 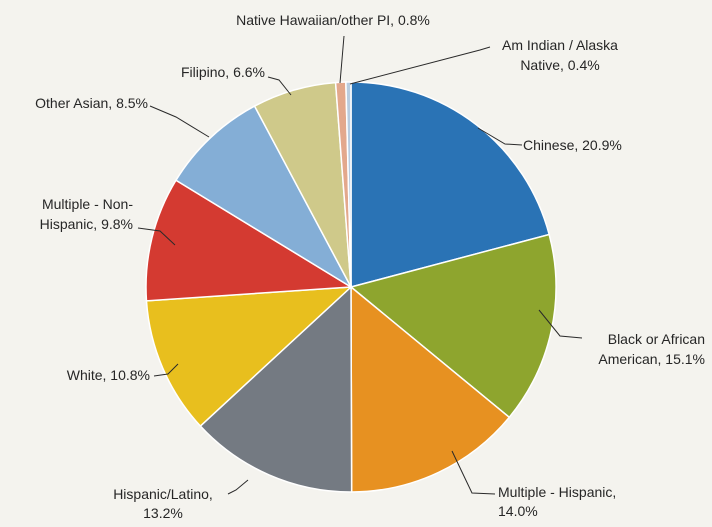 What do you see at coordinates (560, 55) in the screenshot?
I see `slice-label-10: Am Indian / Alaska Native, 0.4%` at bounding box center [560, 55].